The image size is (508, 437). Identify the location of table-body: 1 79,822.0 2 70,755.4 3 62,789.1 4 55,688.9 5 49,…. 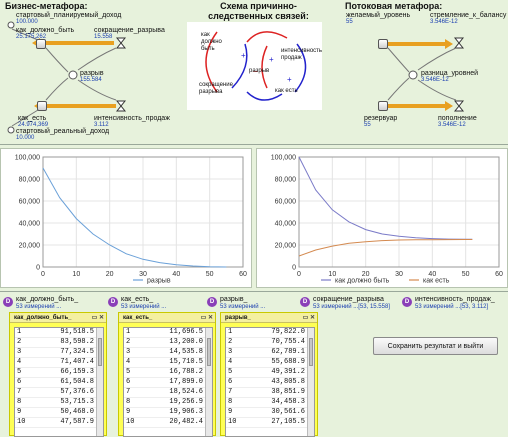
(270, 382).